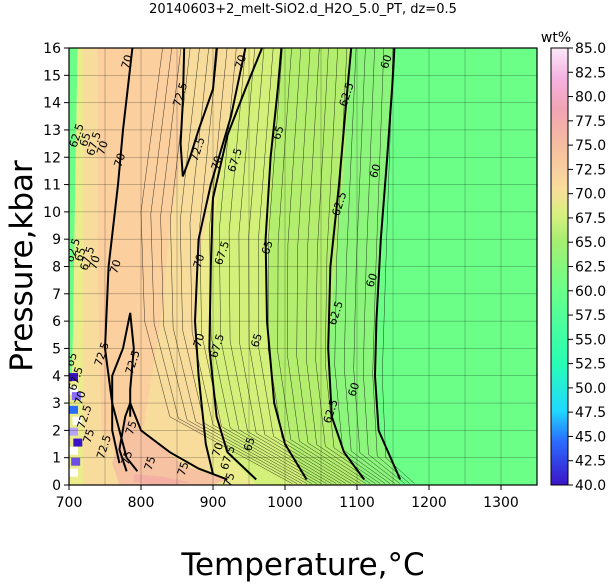  Describe the element at coordinates (139, 260) in the screenshot. I see `fill-band` at that location.